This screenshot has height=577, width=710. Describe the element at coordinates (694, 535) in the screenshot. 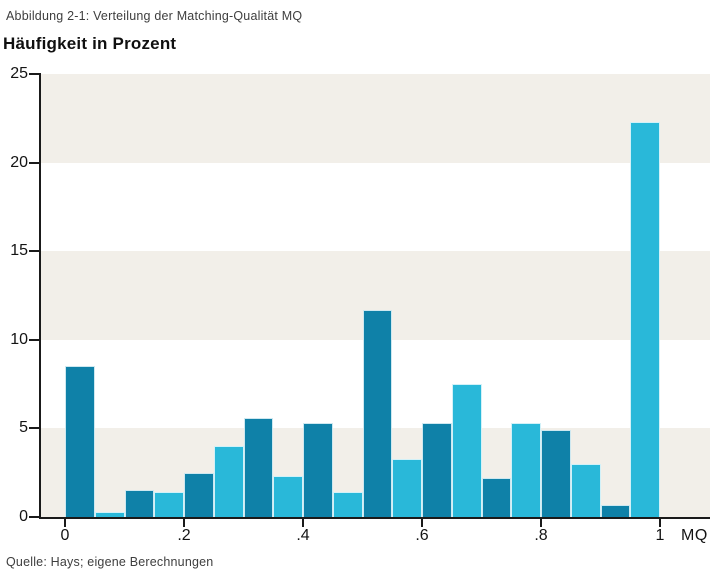

I see `x-axis-label: MQ` at that location.